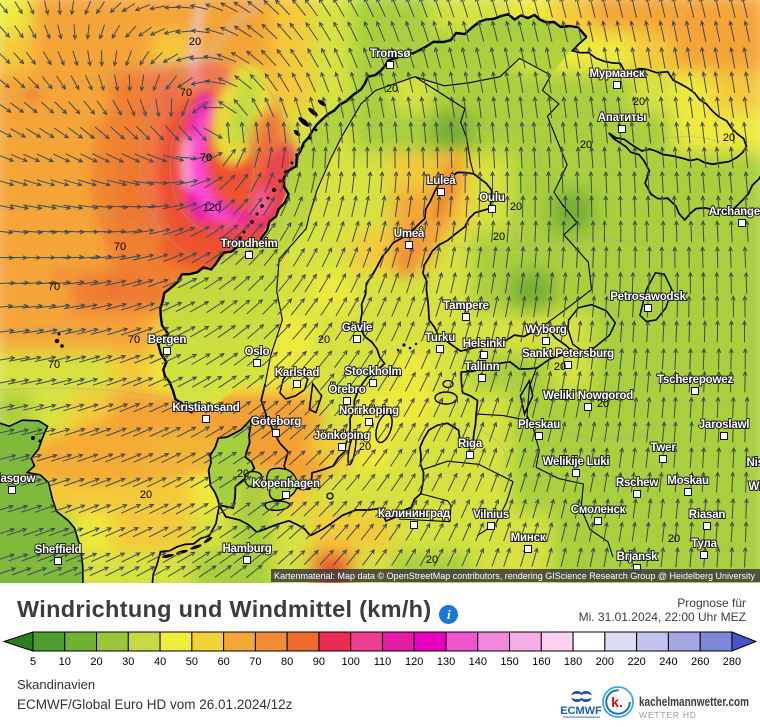  What do you see at coordinates (707, 515) in the screenshot?
I see `svg-text: Riasan` at bounding box center [707, 515].